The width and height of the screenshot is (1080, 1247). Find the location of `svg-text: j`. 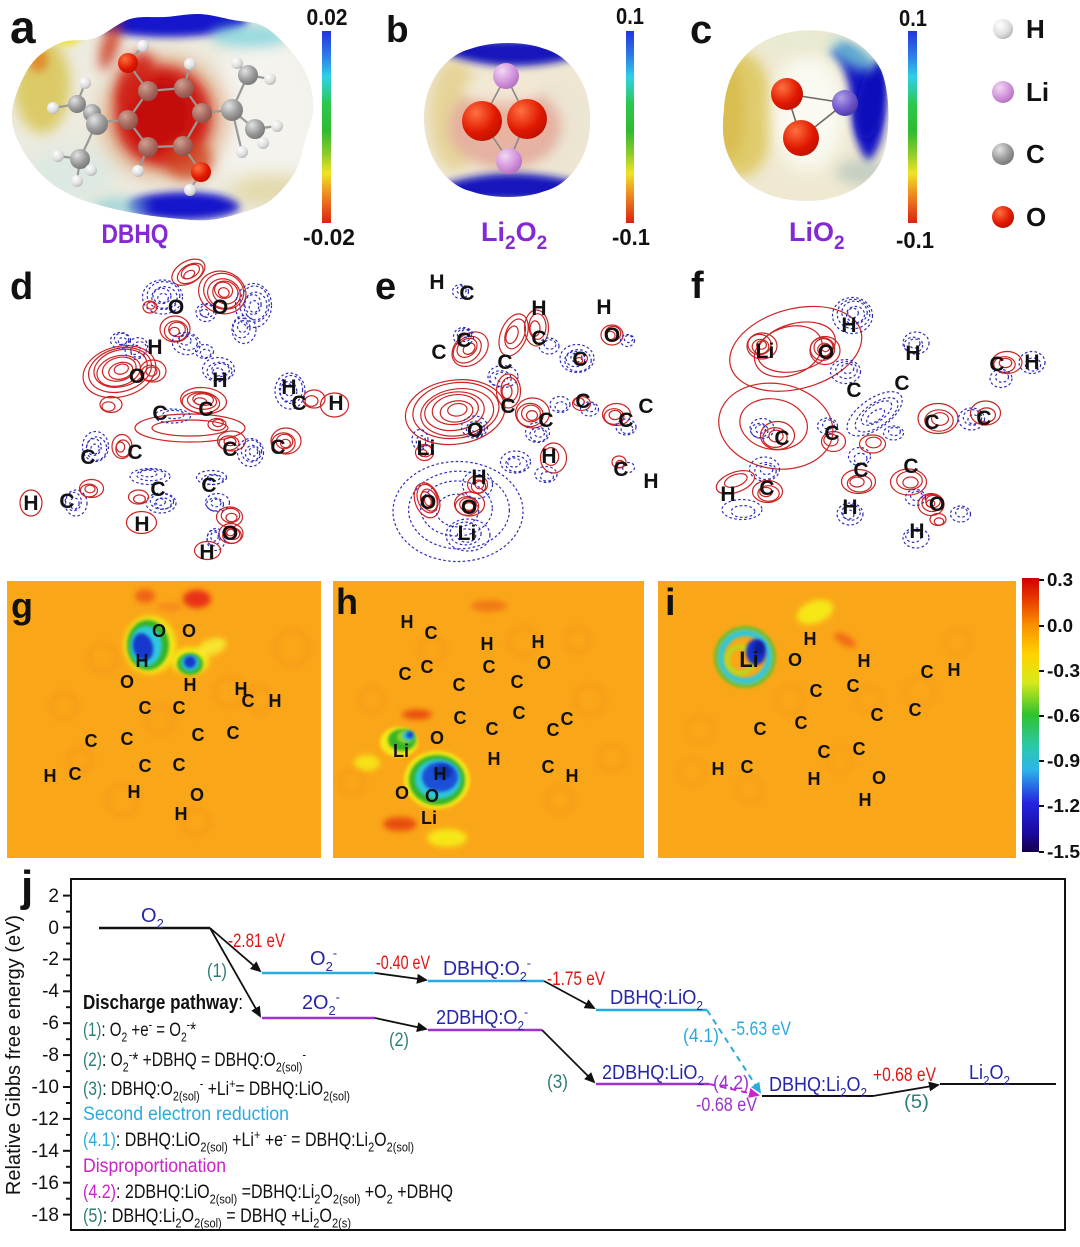

svg-text: j is located at coordinates (26, 886).